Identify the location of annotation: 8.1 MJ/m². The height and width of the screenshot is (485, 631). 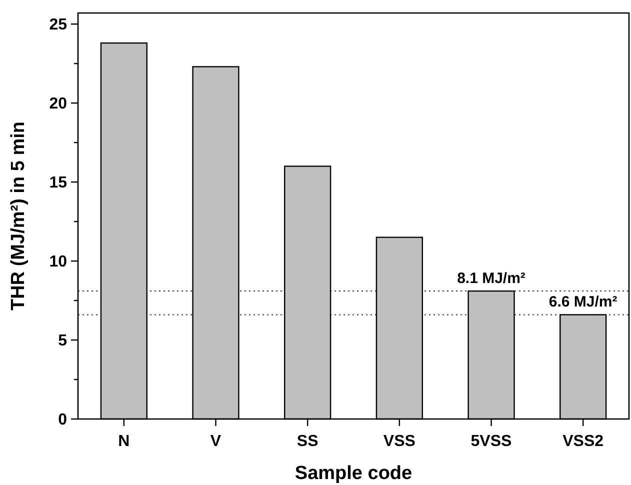
(491, 279).